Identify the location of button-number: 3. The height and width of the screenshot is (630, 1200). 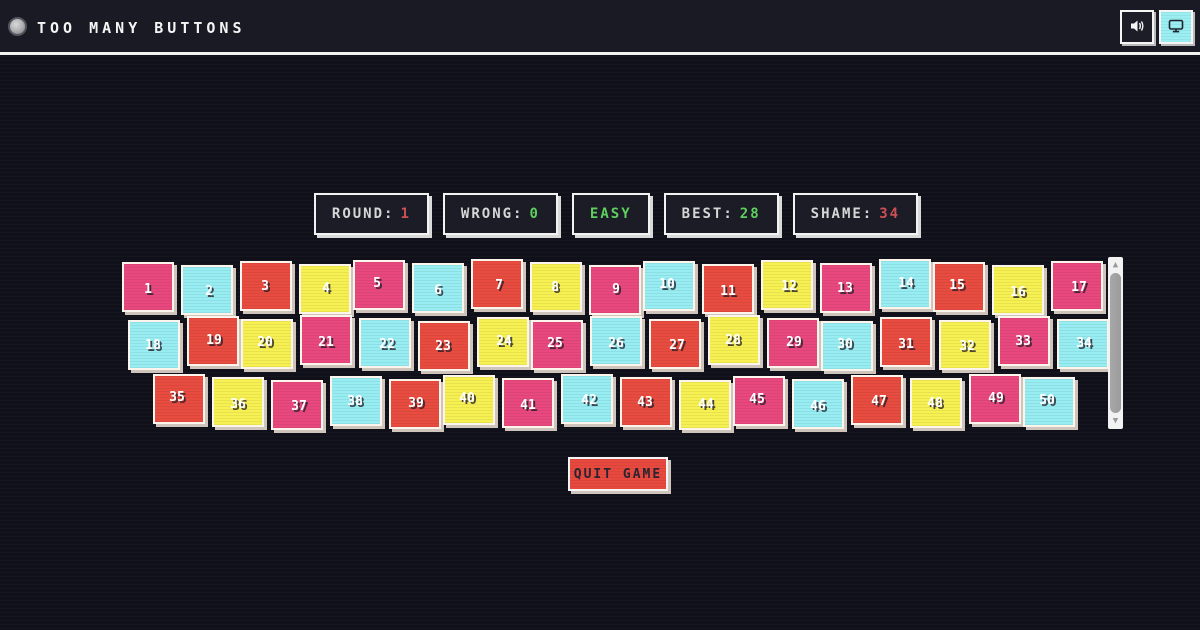
(265, 286).